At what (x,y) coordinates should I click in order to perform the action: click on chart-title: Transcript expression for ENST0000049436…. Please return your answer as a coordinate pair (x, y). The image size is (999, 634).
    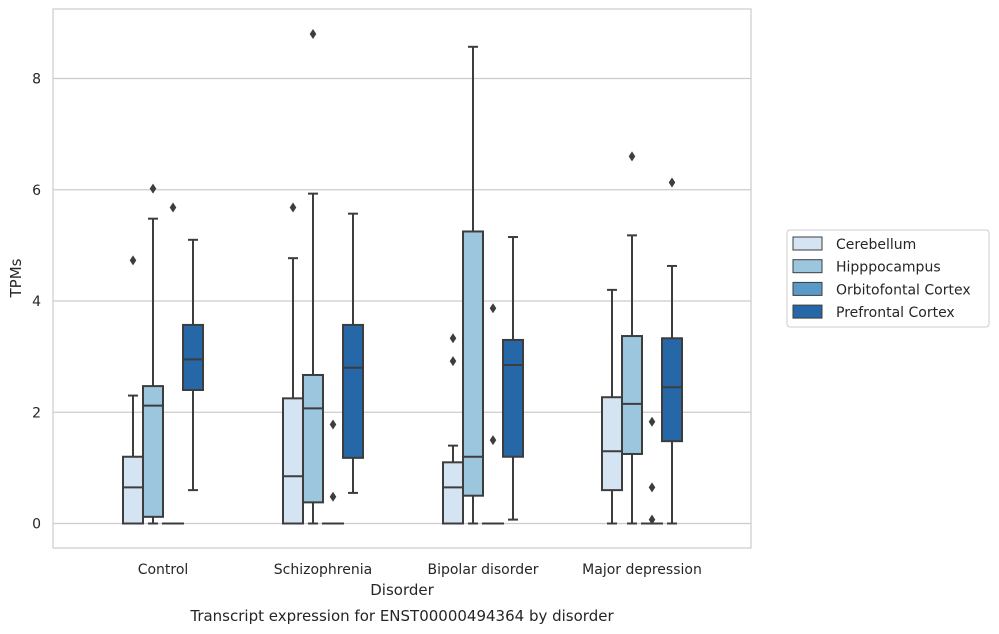
    Looking at the image, I should click on (401, 616).